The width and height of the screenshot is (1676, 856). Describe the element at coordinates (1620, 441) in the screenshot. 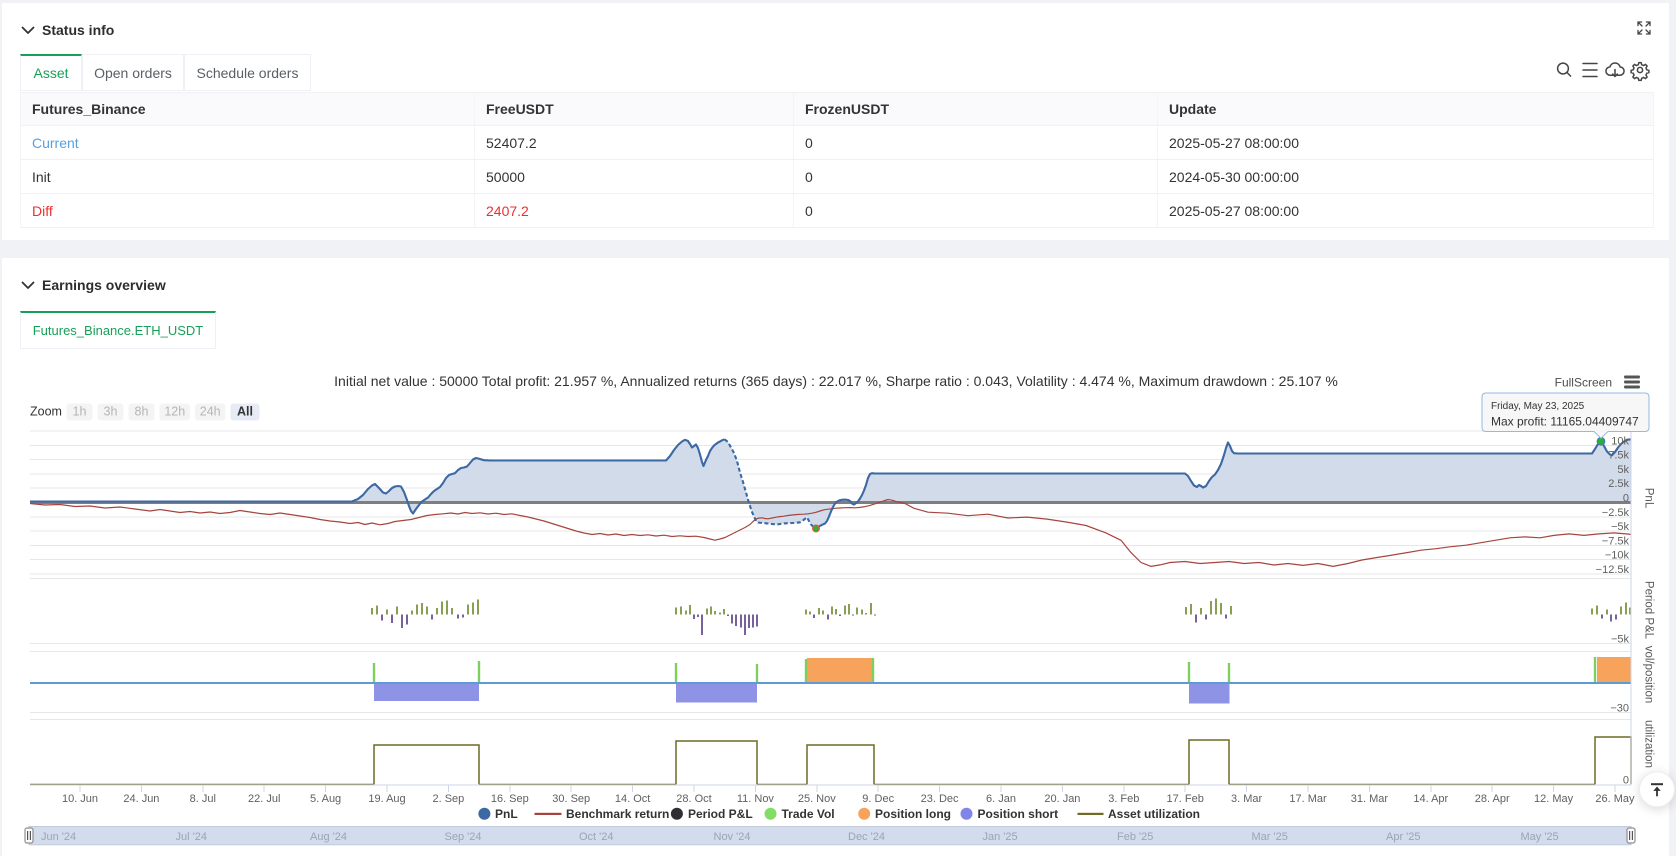

I see `svg-text: 10k` at that location.